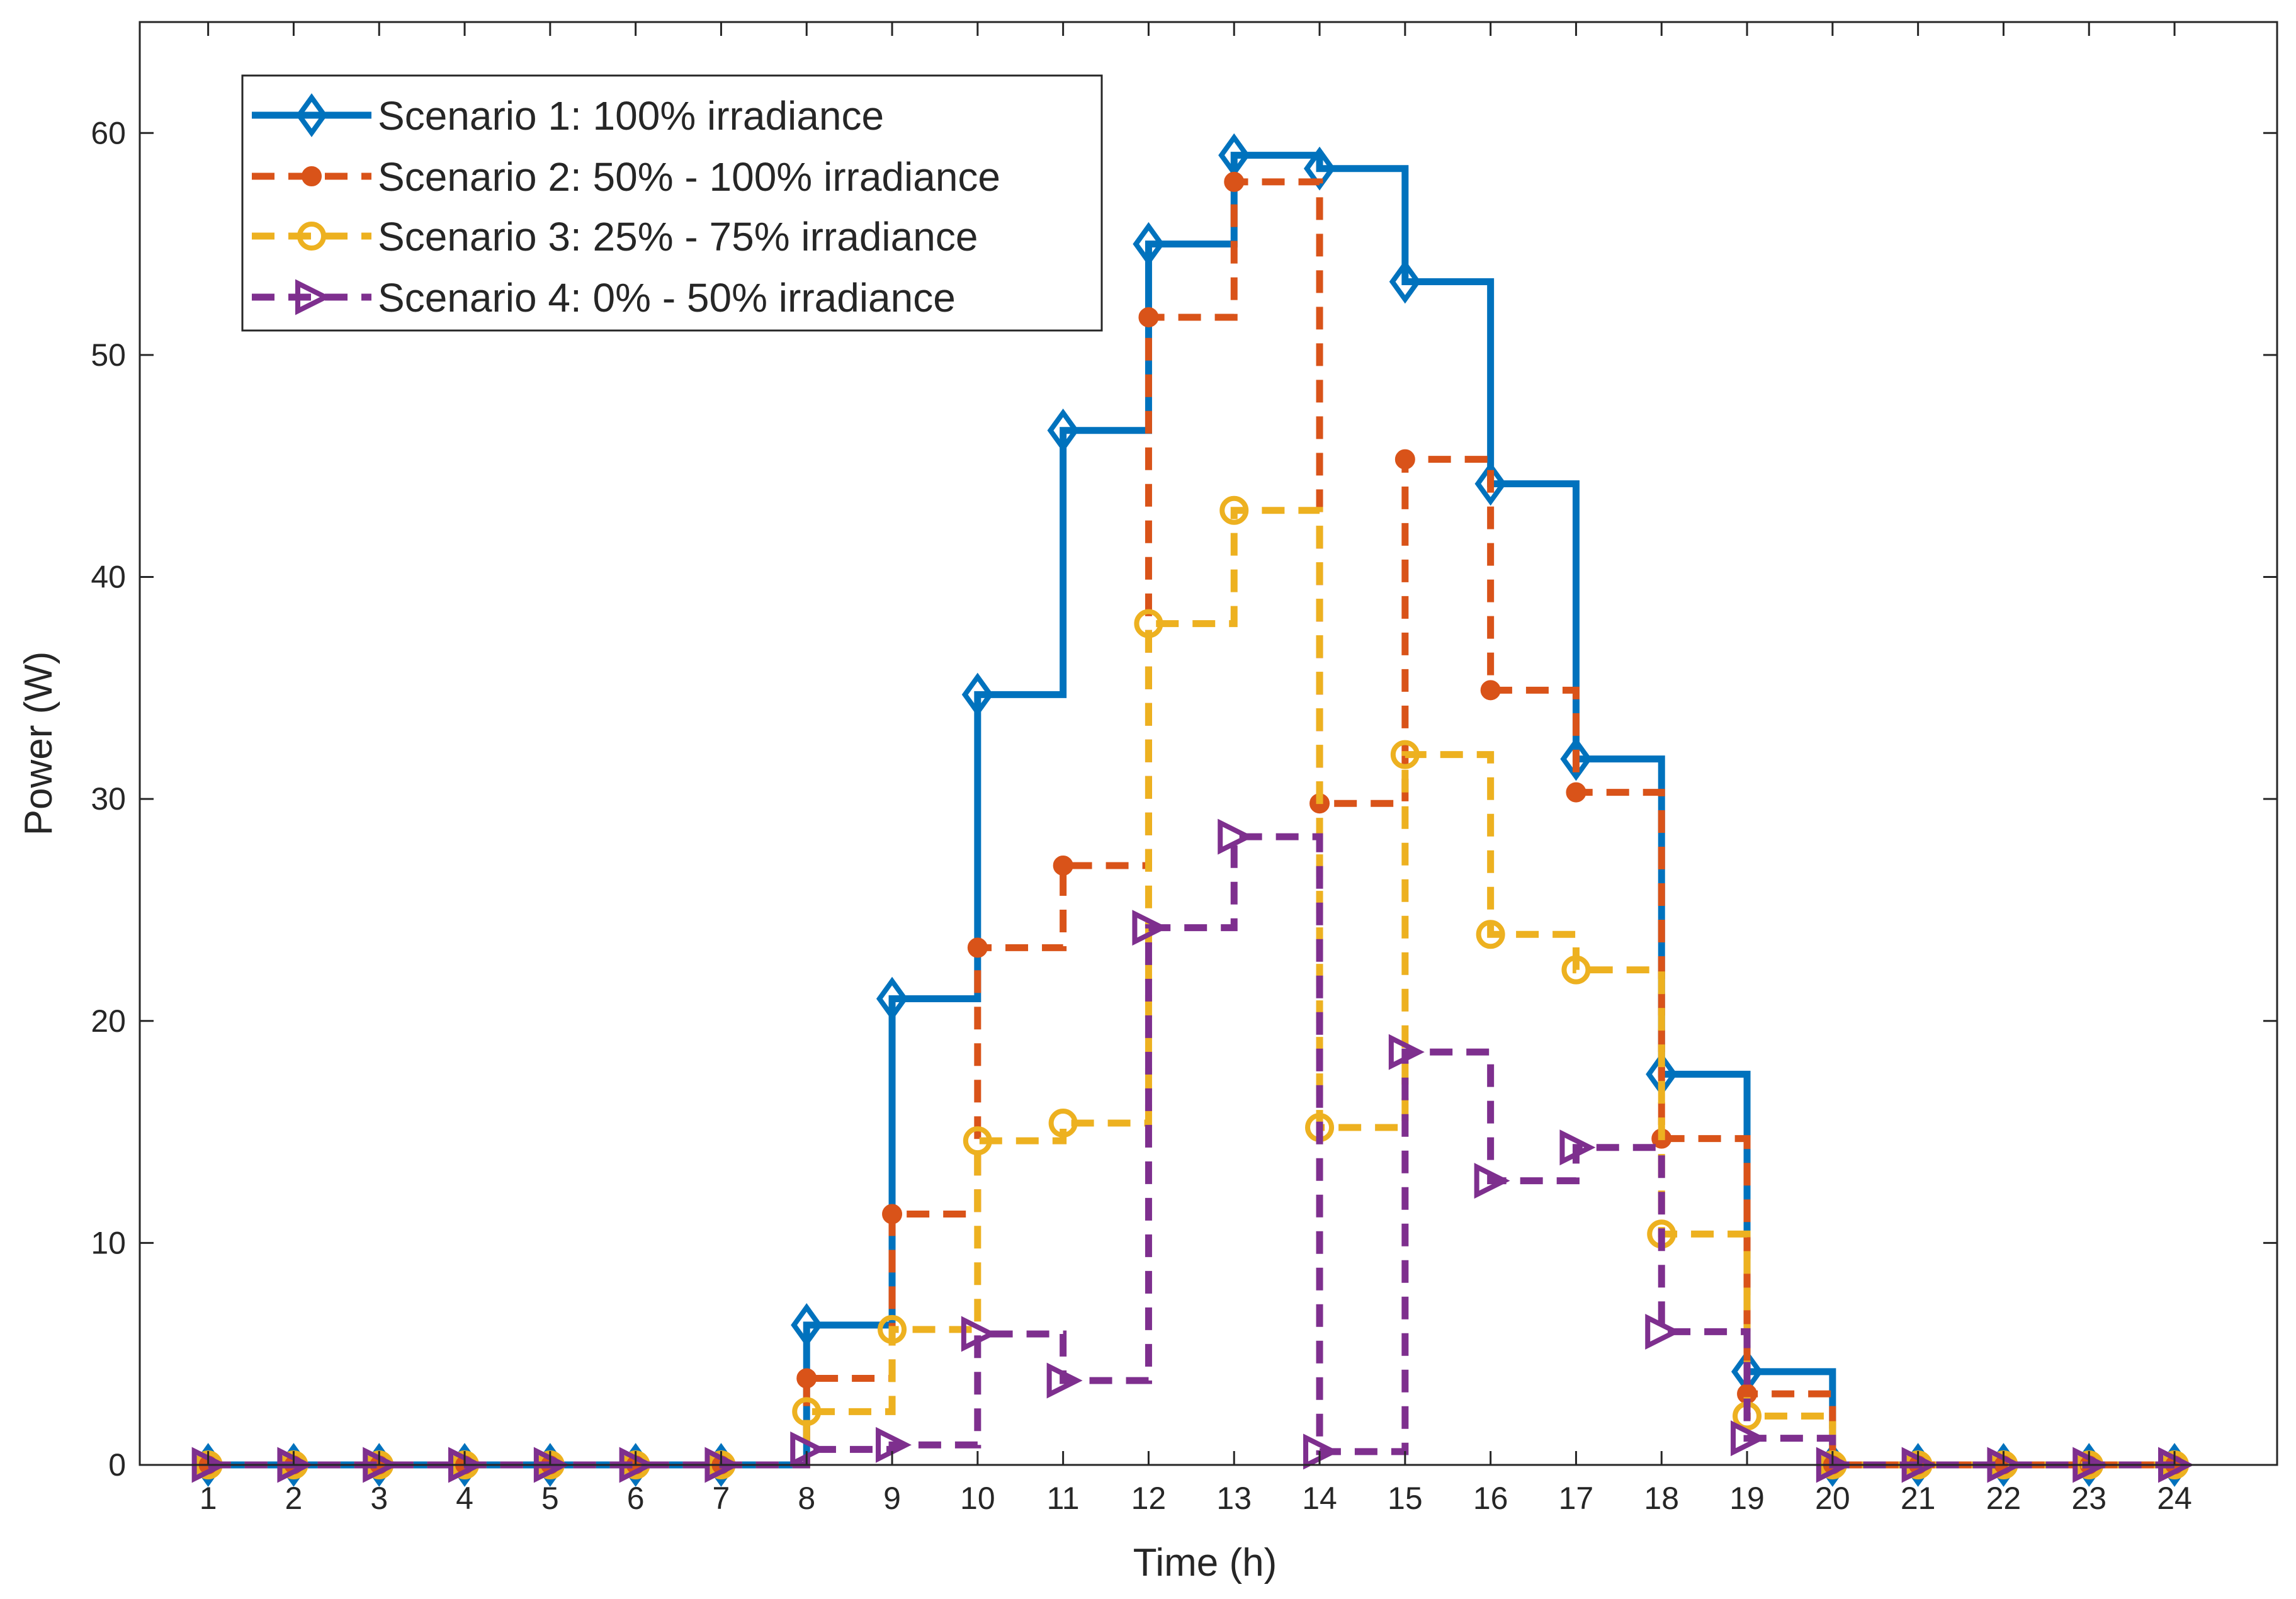 The image size is (2296, 1599). Describe the element at coordinates (1149, 1498) in the screenshot. I see `x-tick-label: 12` at that location.